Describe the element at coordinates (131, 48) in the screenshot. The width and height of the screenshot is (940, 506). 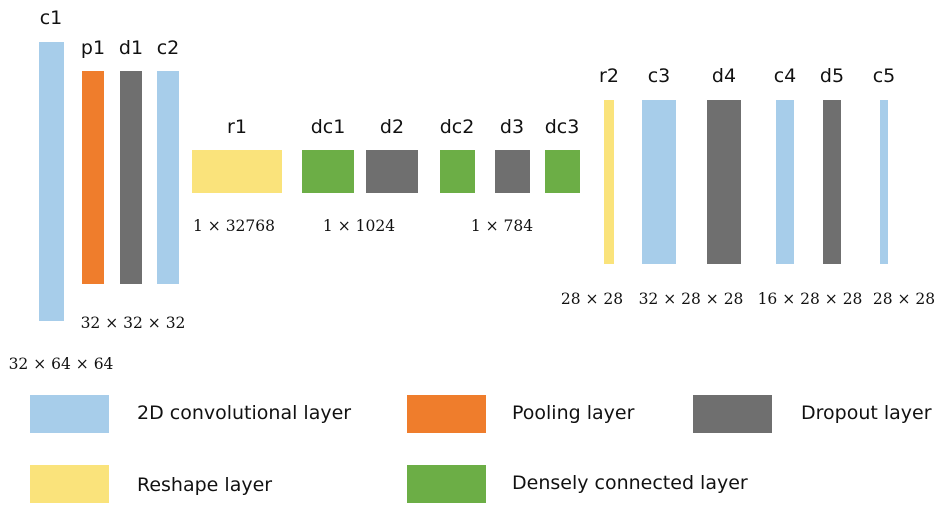
I see `layer-d1-label: d1` at that location.